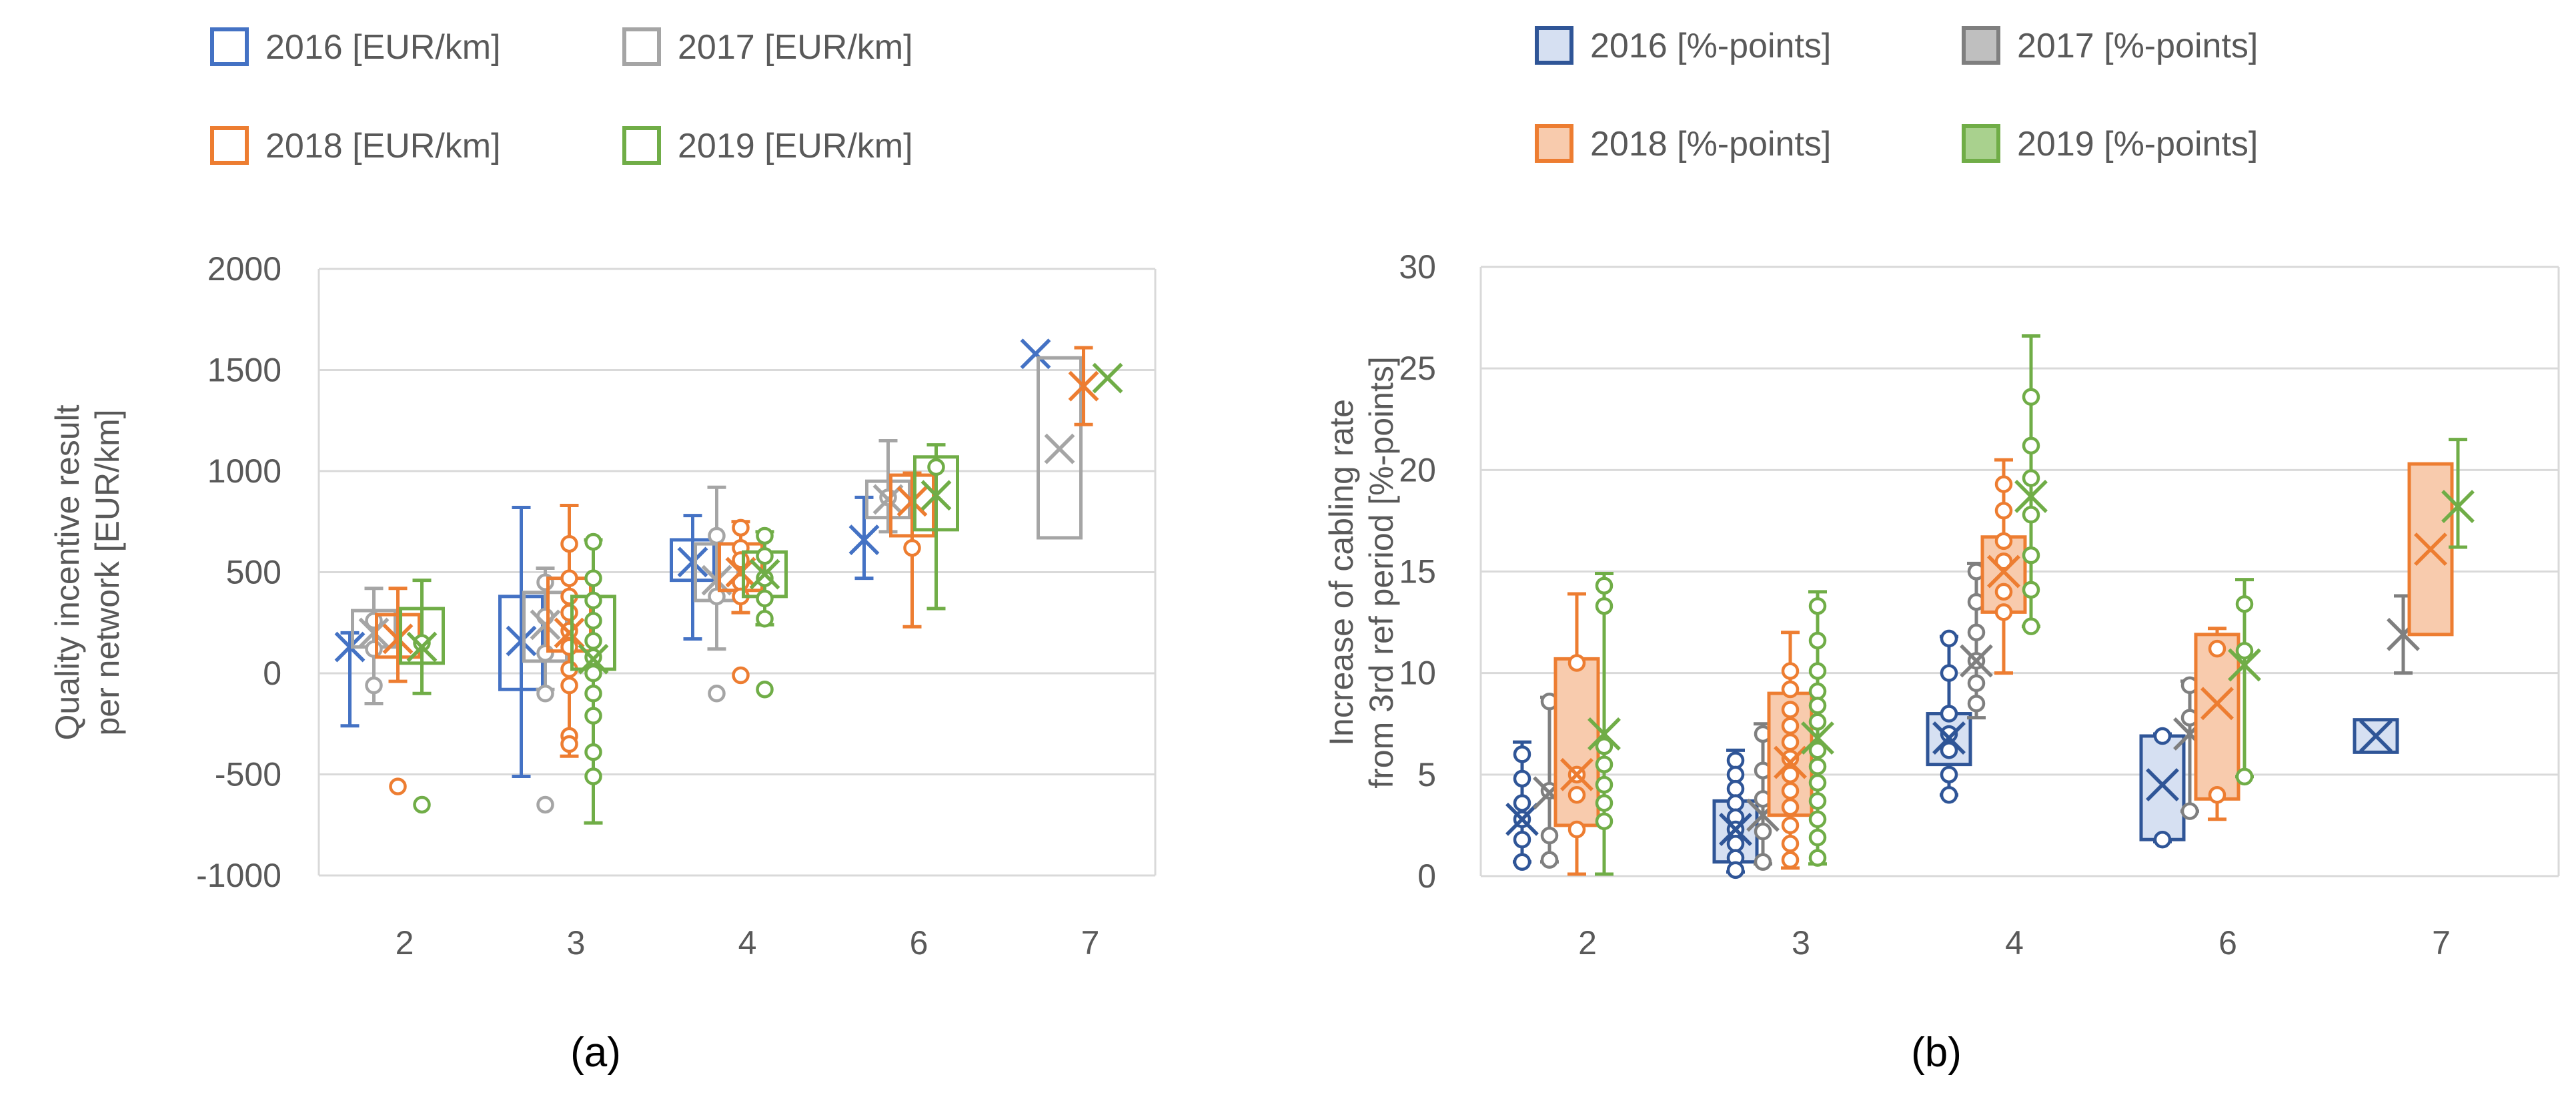  Describe the element at coordinates (239, 875) in the screenshot. I see `y-tick-label: -1000` at that location.